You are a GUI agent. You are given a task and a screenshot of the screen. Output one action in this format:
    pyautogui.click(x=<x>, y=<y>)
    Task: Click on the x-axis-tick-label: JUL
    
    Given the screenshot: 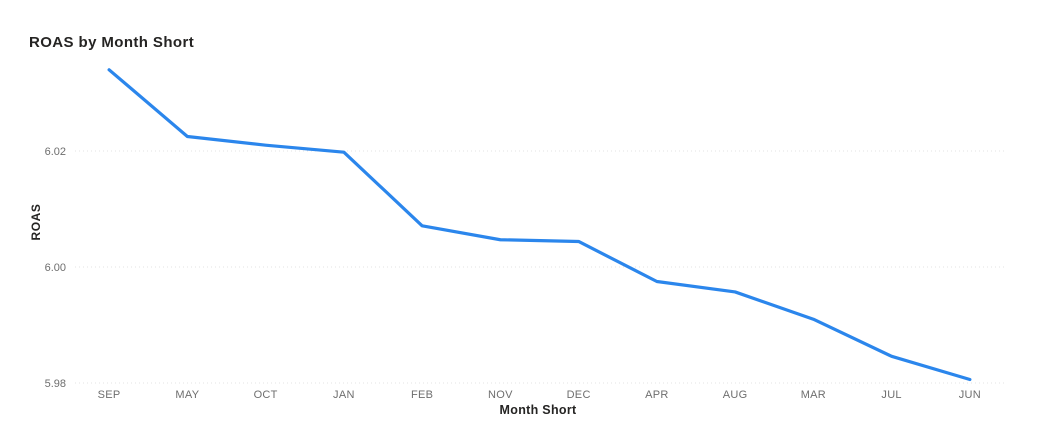 What is the action you would take?
    pyautogui.click(x=891, y=395)
    